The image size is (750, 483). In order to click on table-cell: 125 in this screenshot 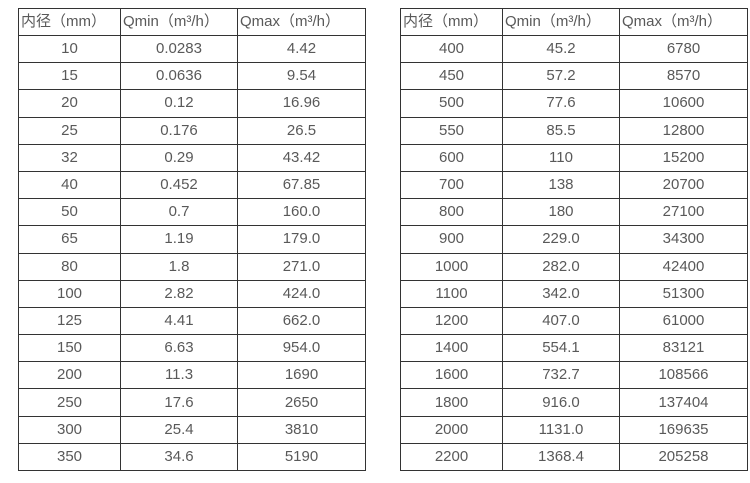, I will do `click(69, 321)`.